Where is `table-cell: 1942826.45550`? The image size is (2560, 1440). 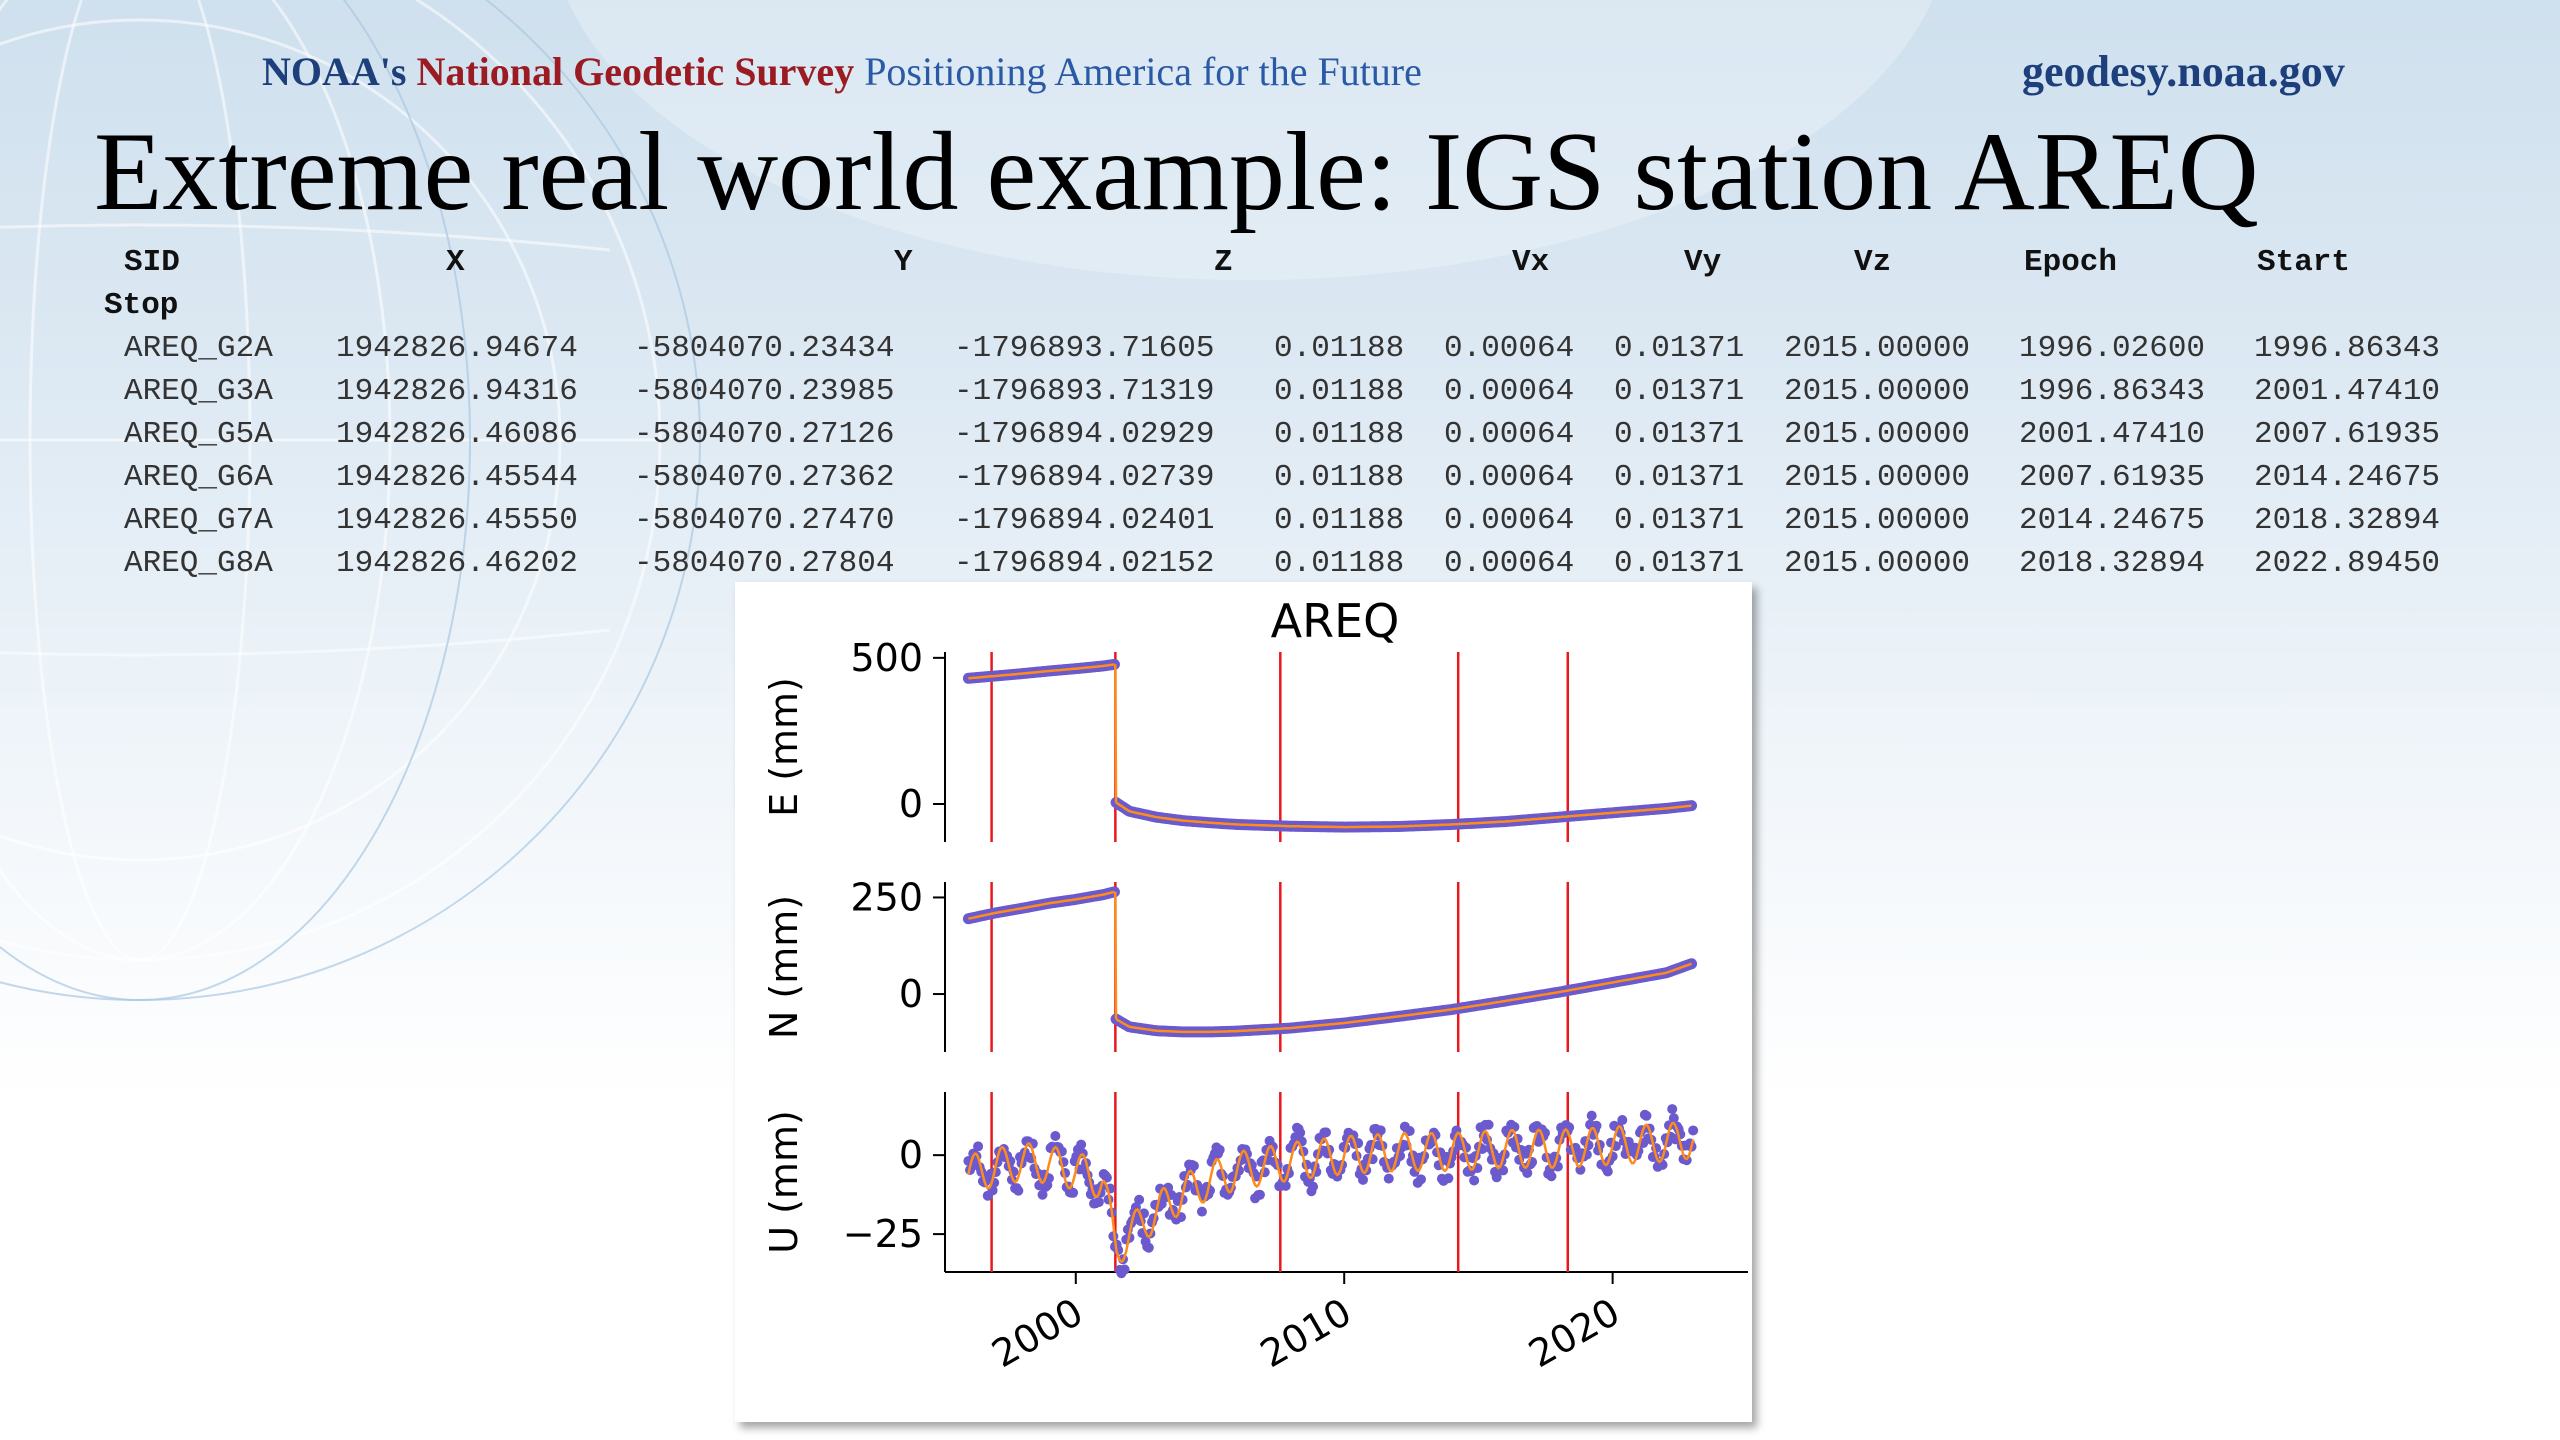 table-cell: 1942826.45550 is located at coordinates (457, 520).